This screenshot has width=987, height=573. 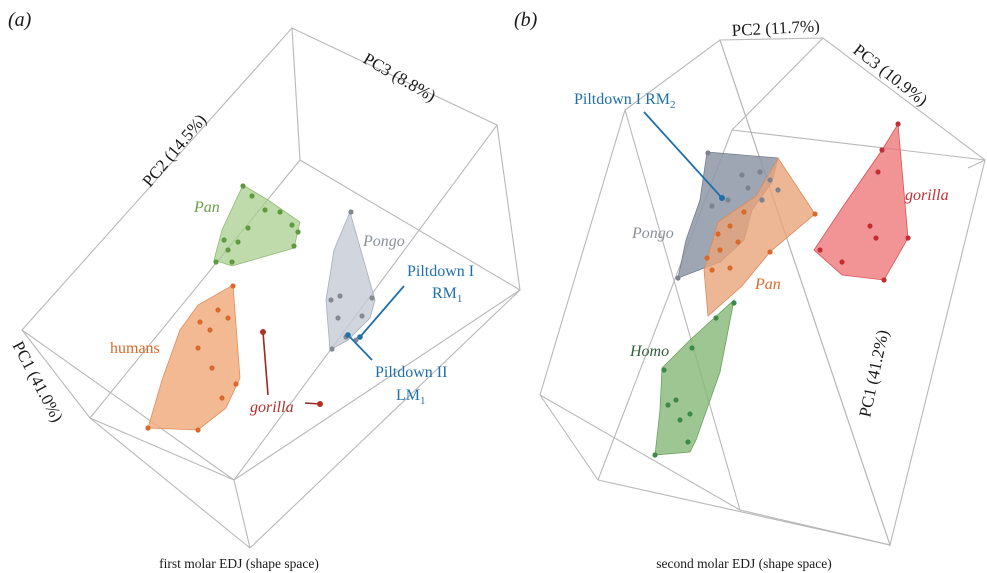 I want to click on gorilla-point, so click(x=263, y=332).